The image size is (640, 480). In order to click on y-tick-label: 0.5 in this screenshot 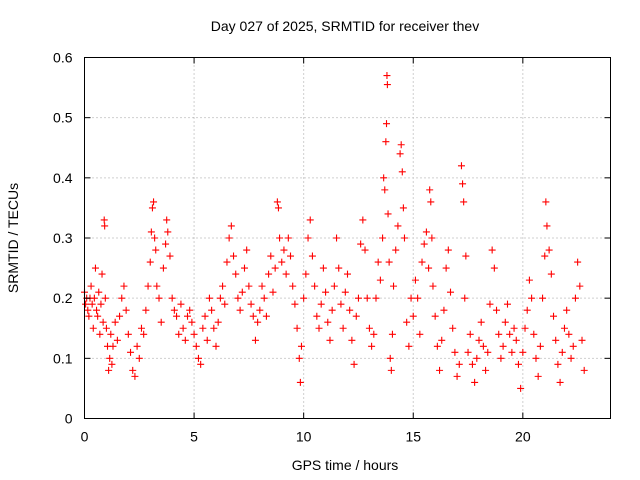, I will do `click(63, 118)`.